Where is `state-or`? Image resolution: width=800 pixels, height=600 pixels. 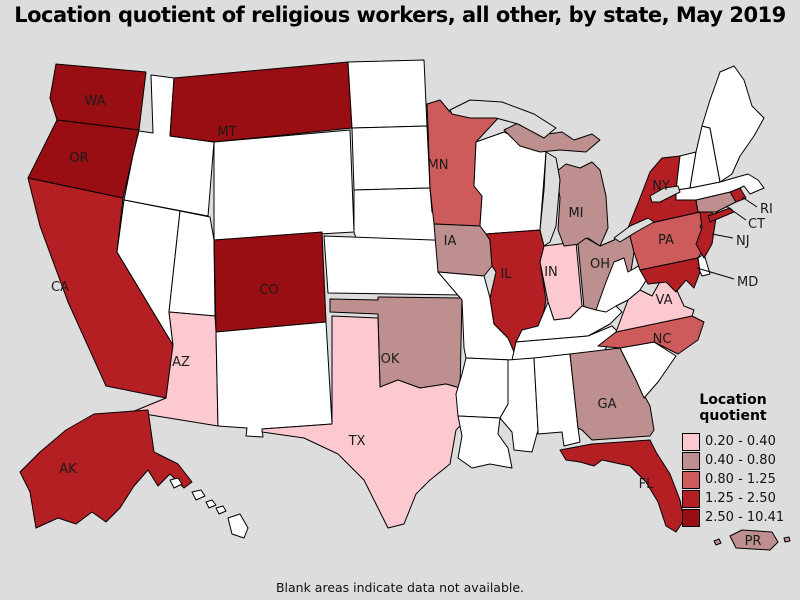
state-or is located at coordinates (83, 159).